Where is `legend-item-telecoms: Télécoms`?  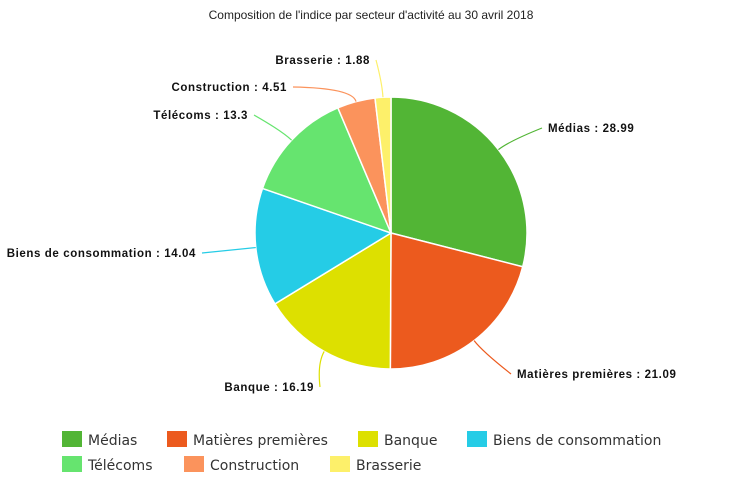 legend-item-telecoms: Télécoms is located at coordinates (107, 465).